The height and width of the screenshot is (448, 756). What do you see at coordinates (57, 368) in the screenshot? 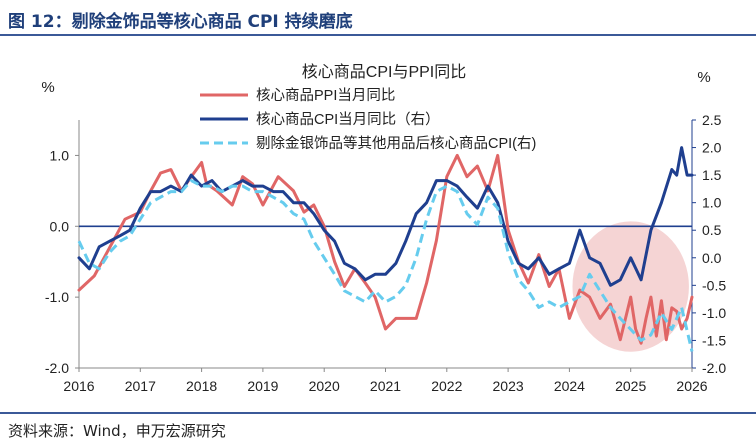
I see `left-tick-label: -2.0` at bounding box center [57, 368].